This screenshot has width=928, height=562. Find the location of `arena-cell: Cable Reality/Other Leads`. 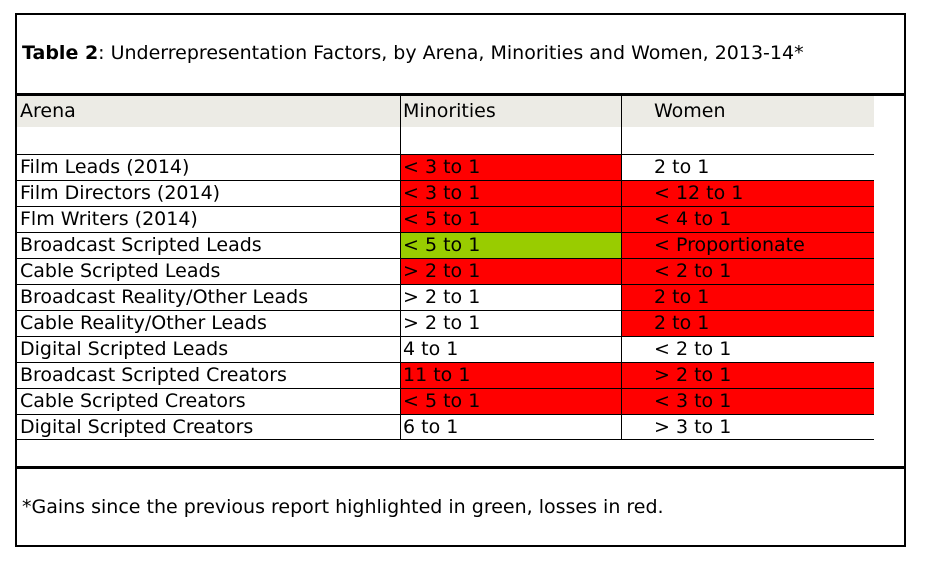

arena-cell: Cable Reality/Other Leads is located at coordinates (143, 323).